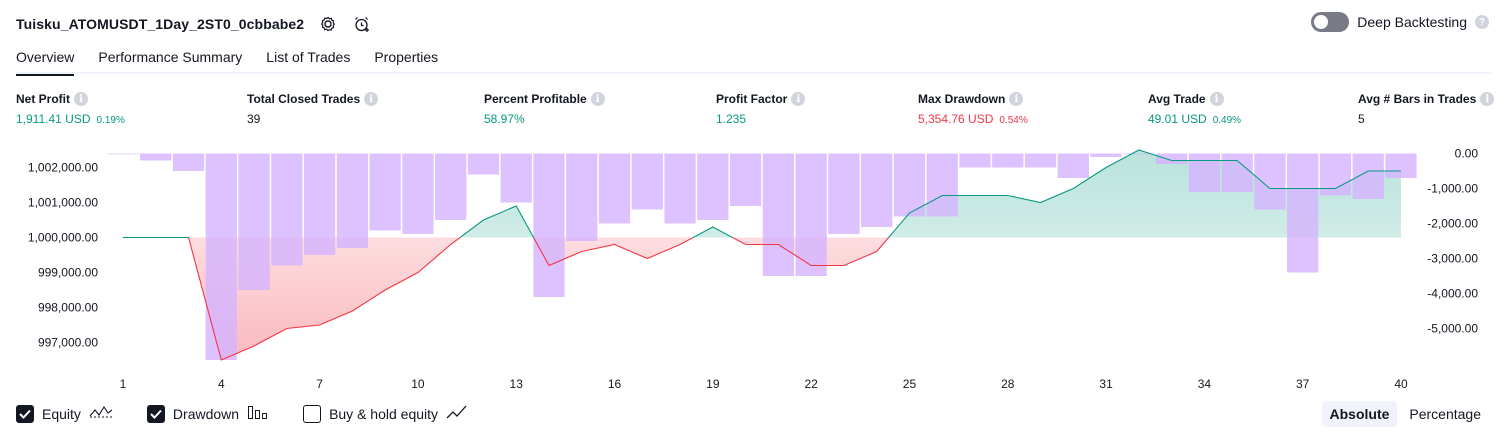 The image size is (1507, 438). Describe the element at coordinates (1482, 22) in the screenshot. I see `help-icon: ?` at that location.